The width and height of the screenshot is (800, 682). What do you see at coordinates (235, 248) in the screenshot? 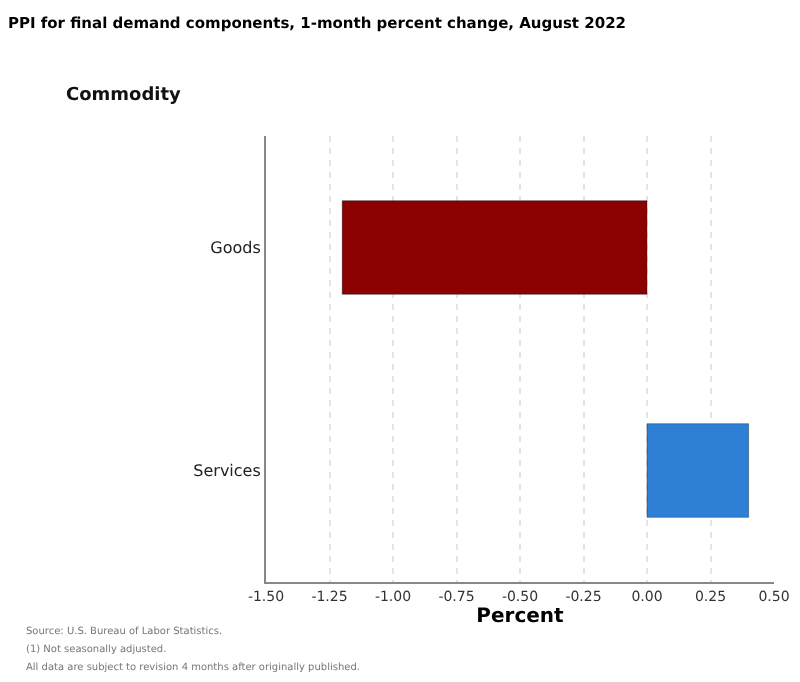
I see `y-tick-label: Goods` at bounding box center [235, 248].